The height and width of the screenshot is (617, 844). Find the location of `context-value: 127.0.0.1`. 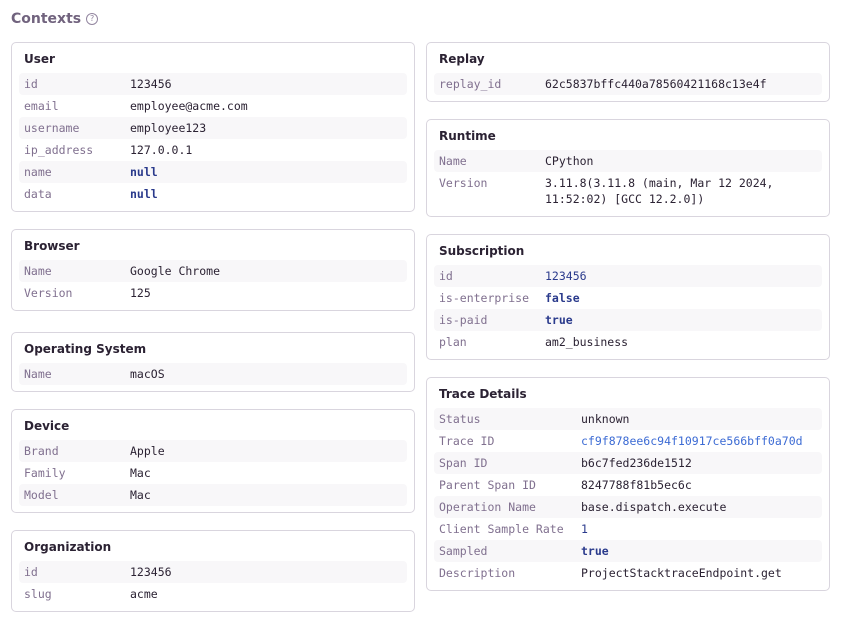

context-value: 127.0.0.1 is located at coordinates (161, 150).